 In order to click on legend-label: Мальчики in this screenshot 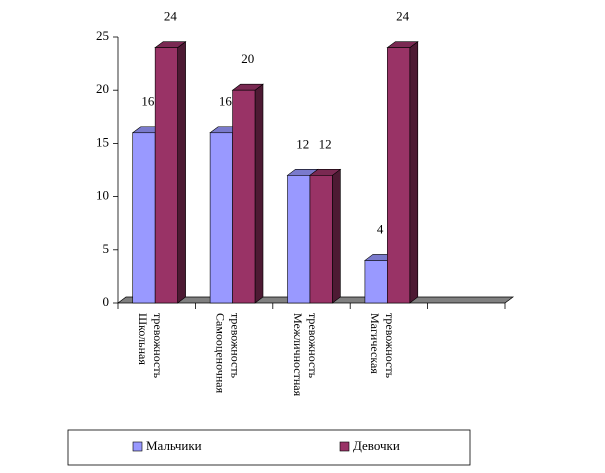, I will do `click(174, 445)`.